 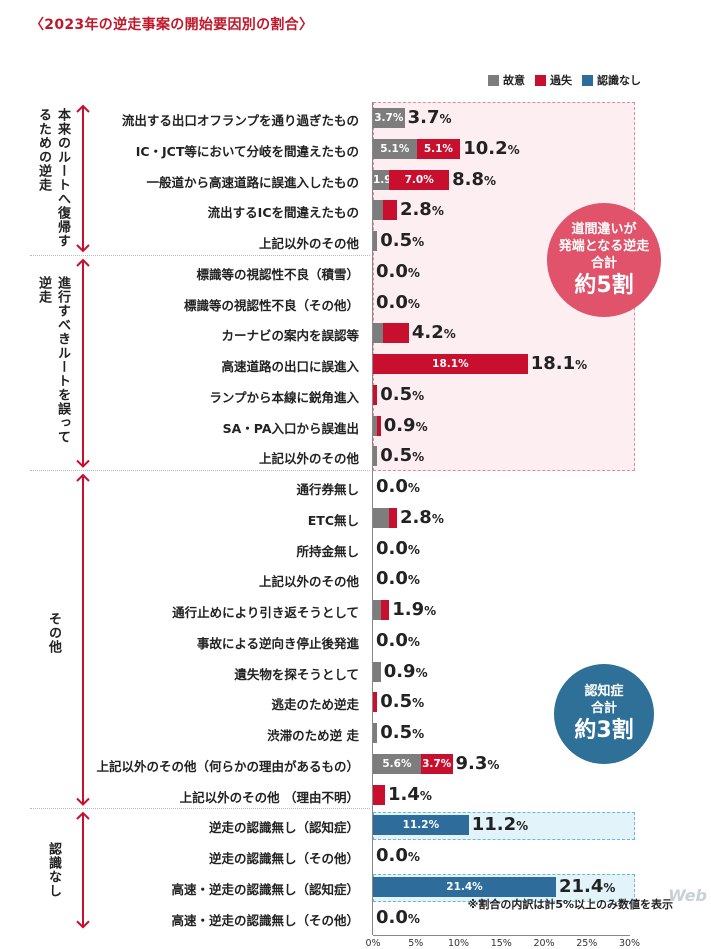 What do you see at coordinates (315, 705) in the screenshot?
I see `row-label: 逃走のため逆走` at bounding box center [315, 705].